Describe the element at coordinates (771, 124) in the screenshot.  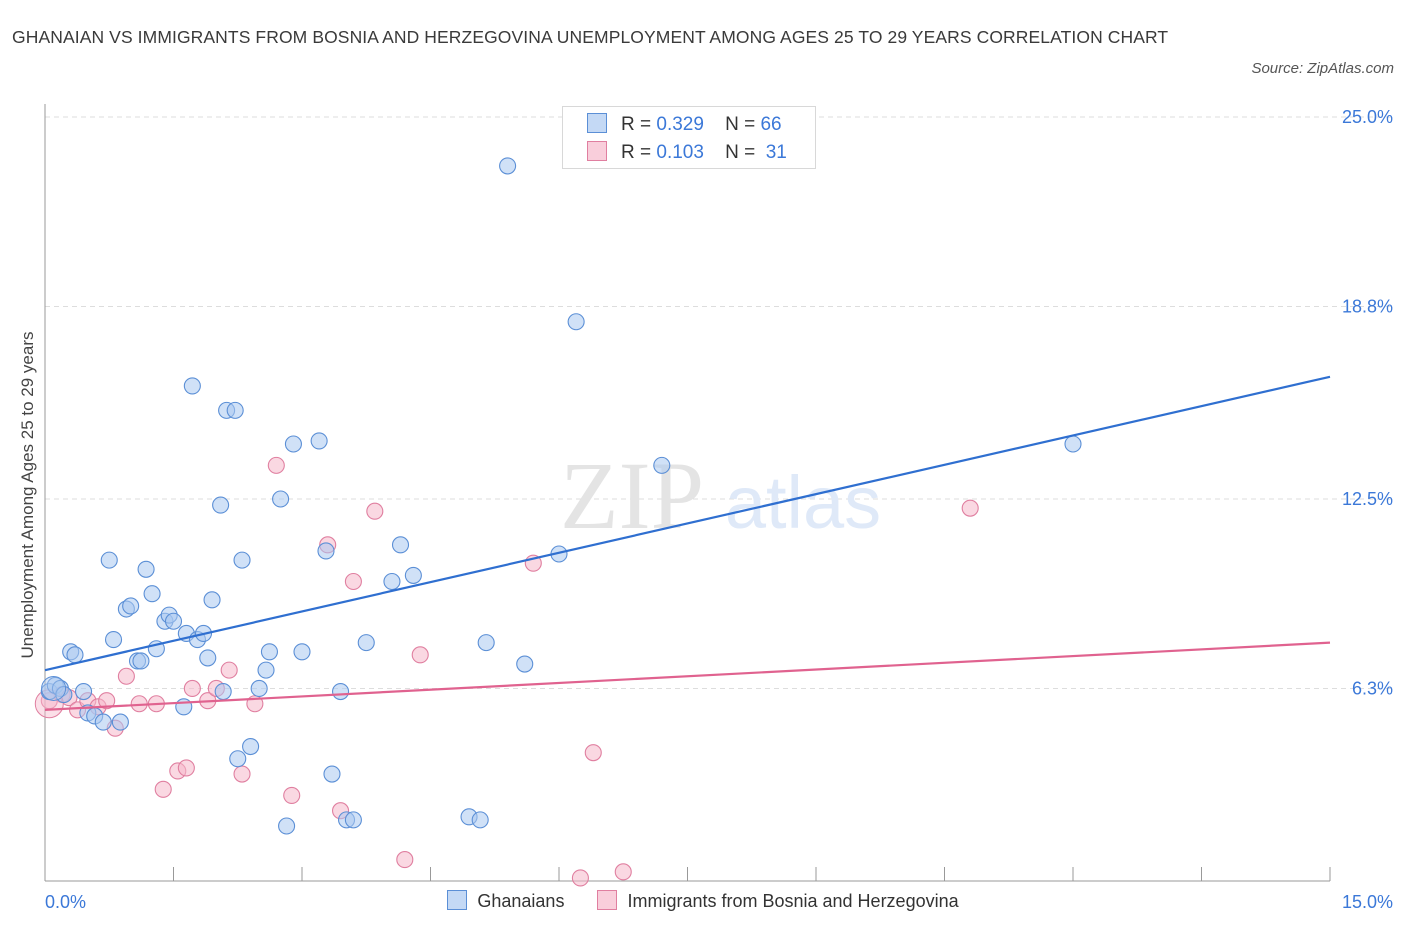
I see `n-value: 66` at that location.